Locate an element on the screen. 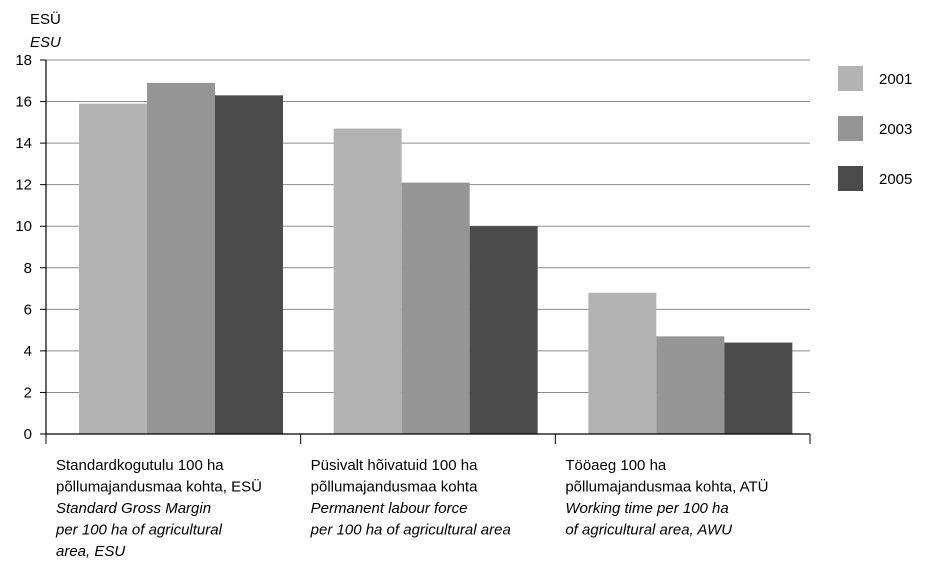 The image size is (933, 574). bar-2005-cat2 is located at coordinates (503, 330).